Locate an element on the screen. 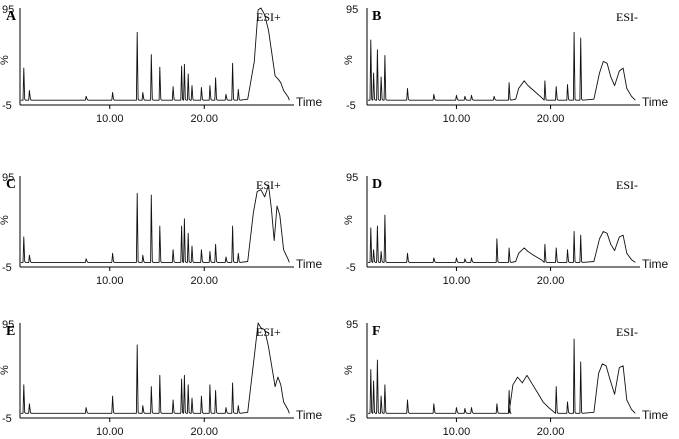 The height and width of the screenshot is (439, 679). panel-e: 95% -5 10.00 20.00 Time E ESI+ is located at coordinates (161, 378).